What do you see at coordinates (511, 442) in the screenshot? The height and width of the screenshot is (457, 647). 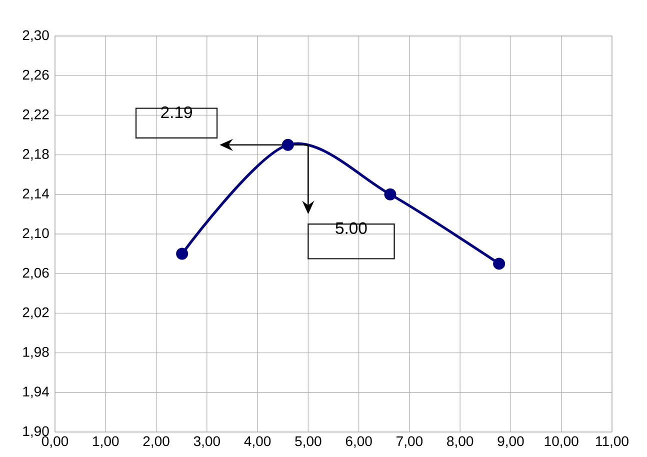 I see `x-tick-label: 9,00` at bounding box center [511, 442].